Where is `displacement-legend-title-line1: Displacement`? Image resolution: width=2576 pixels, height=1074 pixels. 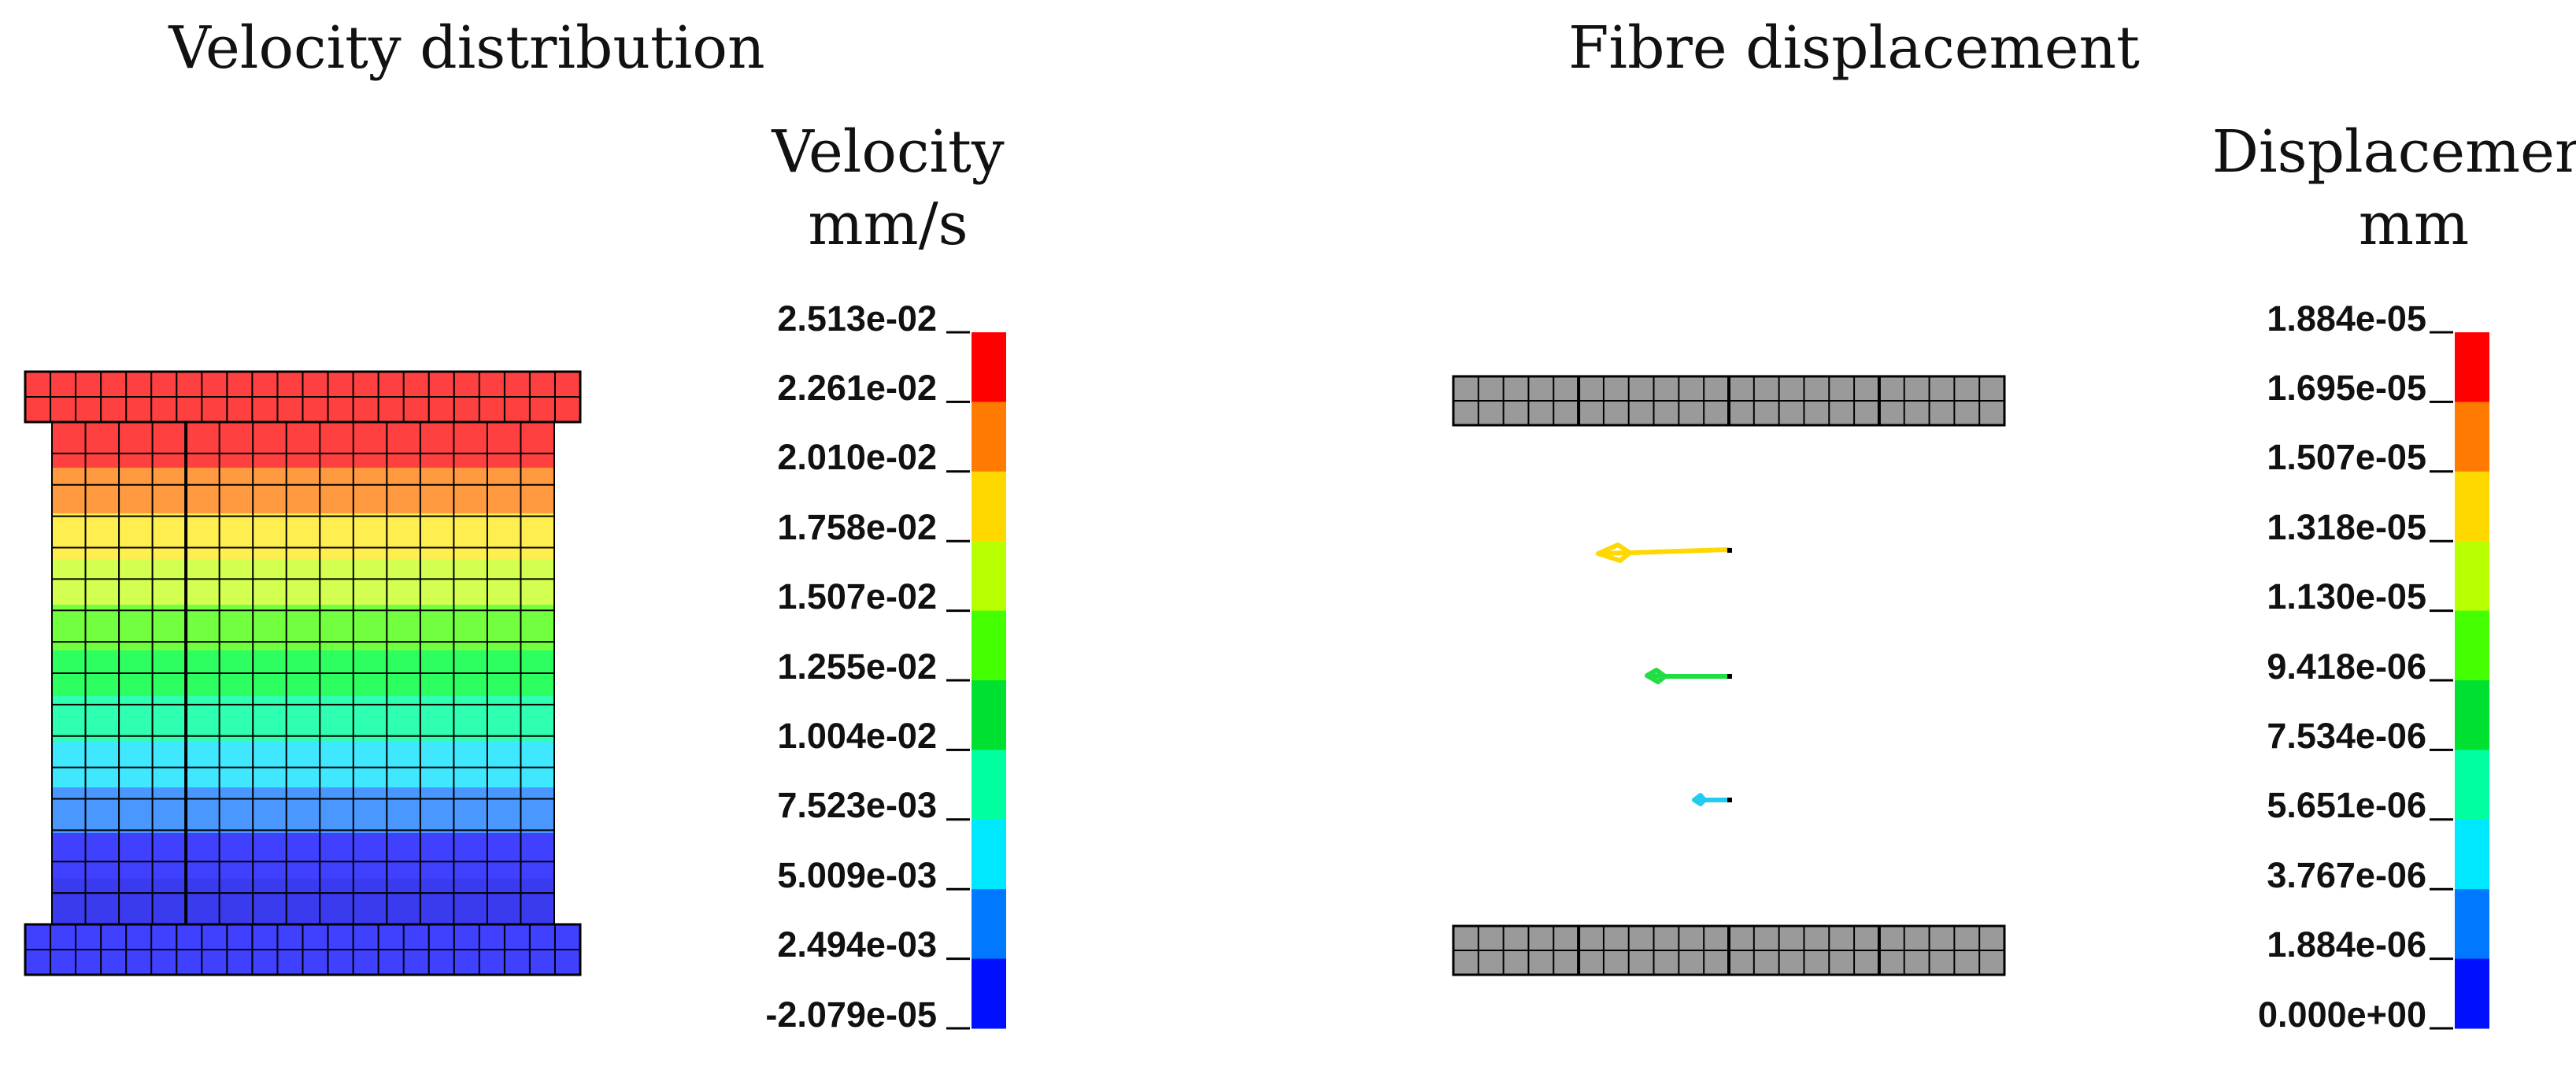
displacement-legend-title-line1: Displacement is located at coordinates (2394, 152).